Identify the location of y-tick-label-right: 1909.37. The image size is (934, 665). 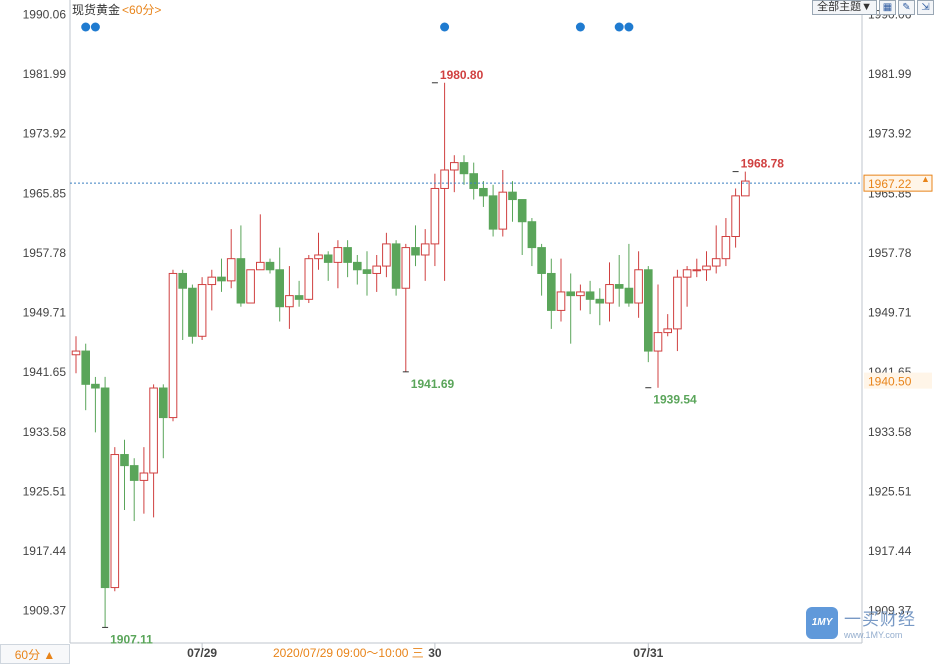
(890, 611).